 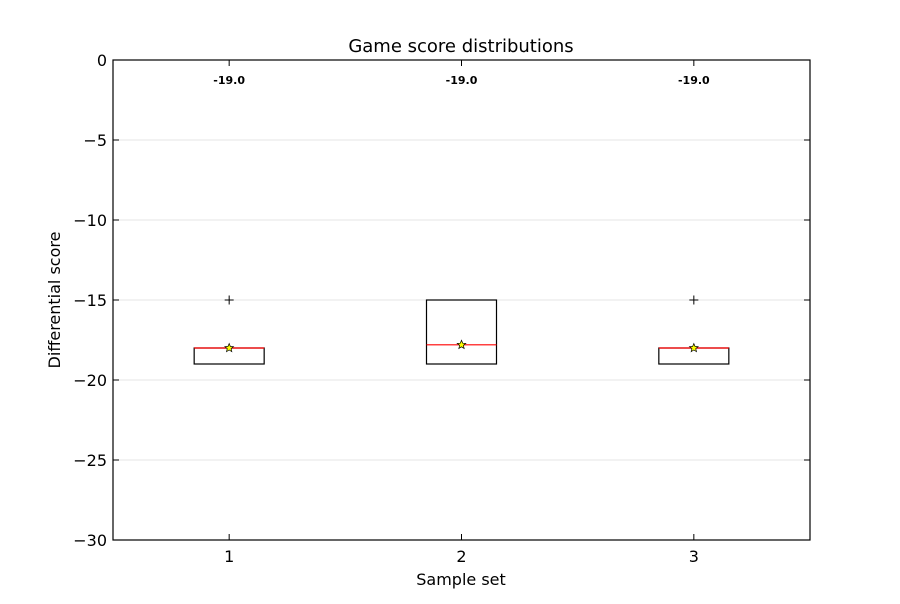 I want to click on x-tick-label: 1, so click(x=229, y=556).